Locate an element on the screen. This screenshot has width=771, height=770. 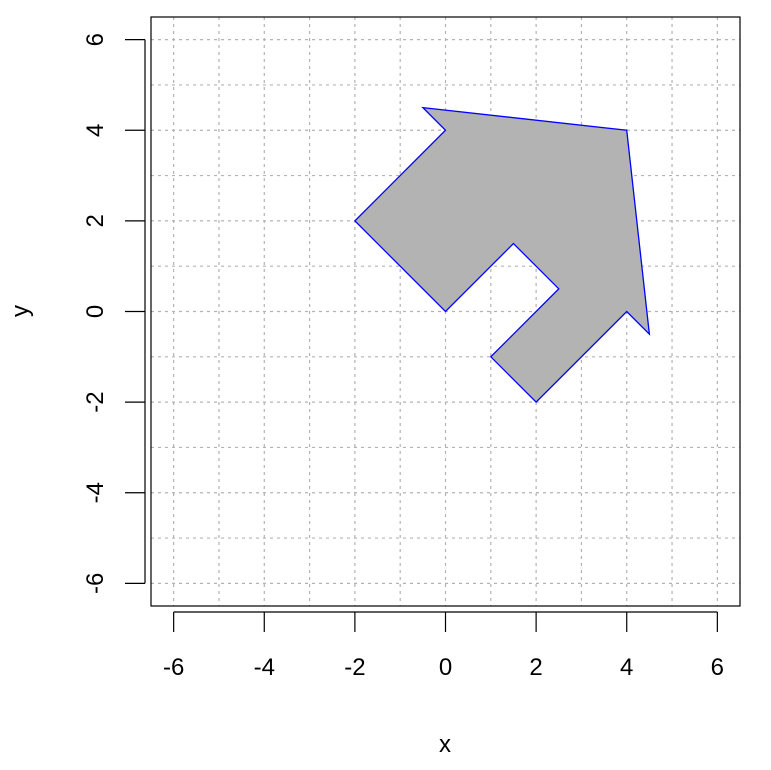
y-tick-label: -2 is located at coordinates (95, 401).